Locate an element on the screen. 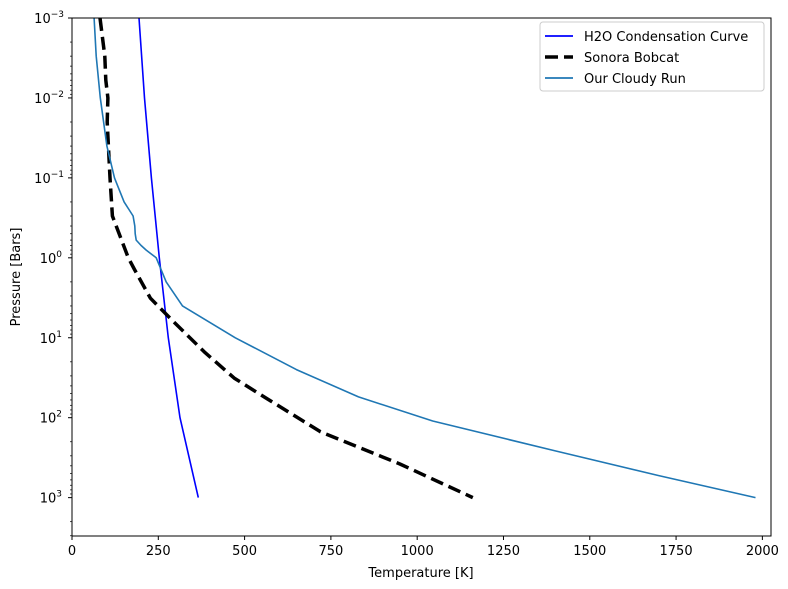 The width and height of the screenshot is (788, 589). x-tick-label: 500 is located at coordinates (244, 551).